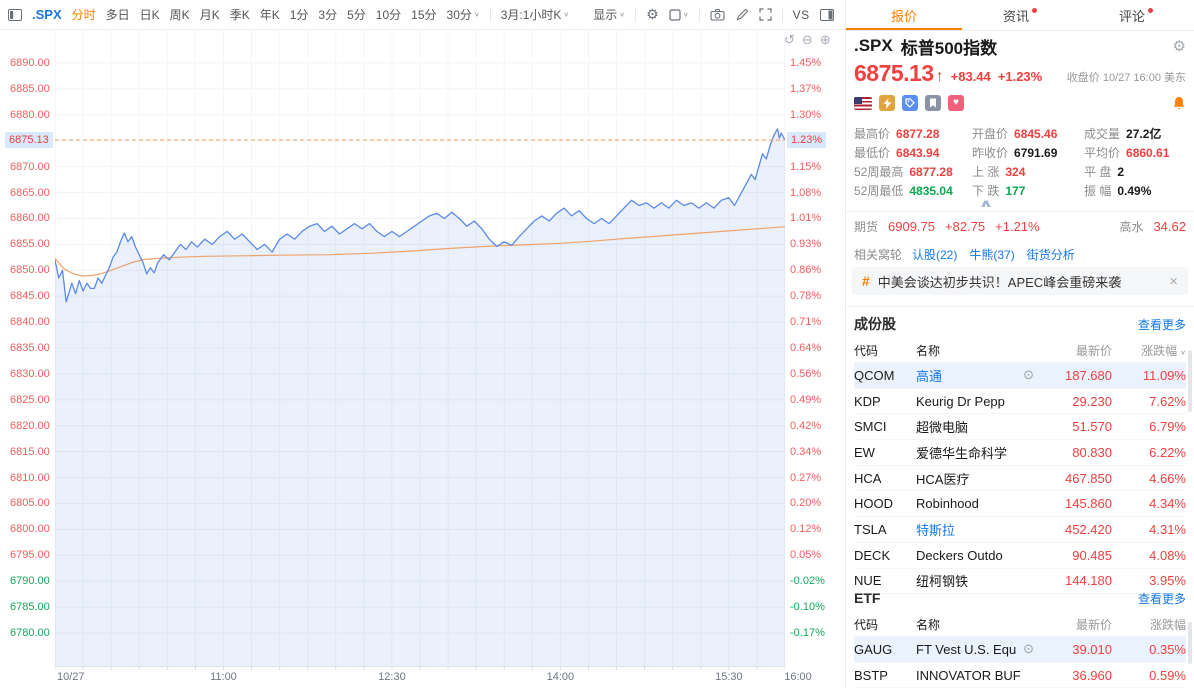 This screenshot has width=1194, height=688. What do you see at coordinates (1161, 598) in the screenshot?
I see `etf-more-link: 查看更多` at bounding box center [1161, 598].